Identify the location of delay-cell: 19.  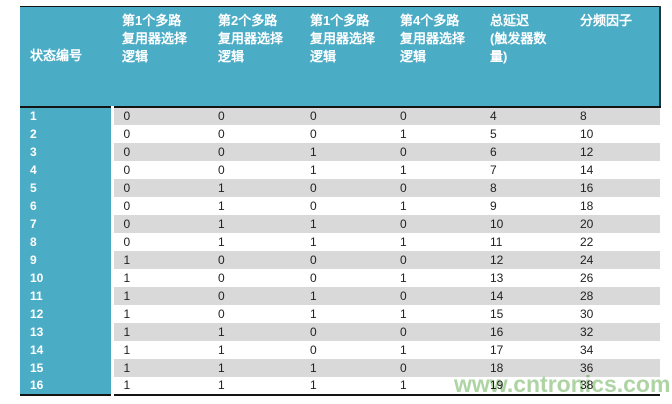
(525, 386).